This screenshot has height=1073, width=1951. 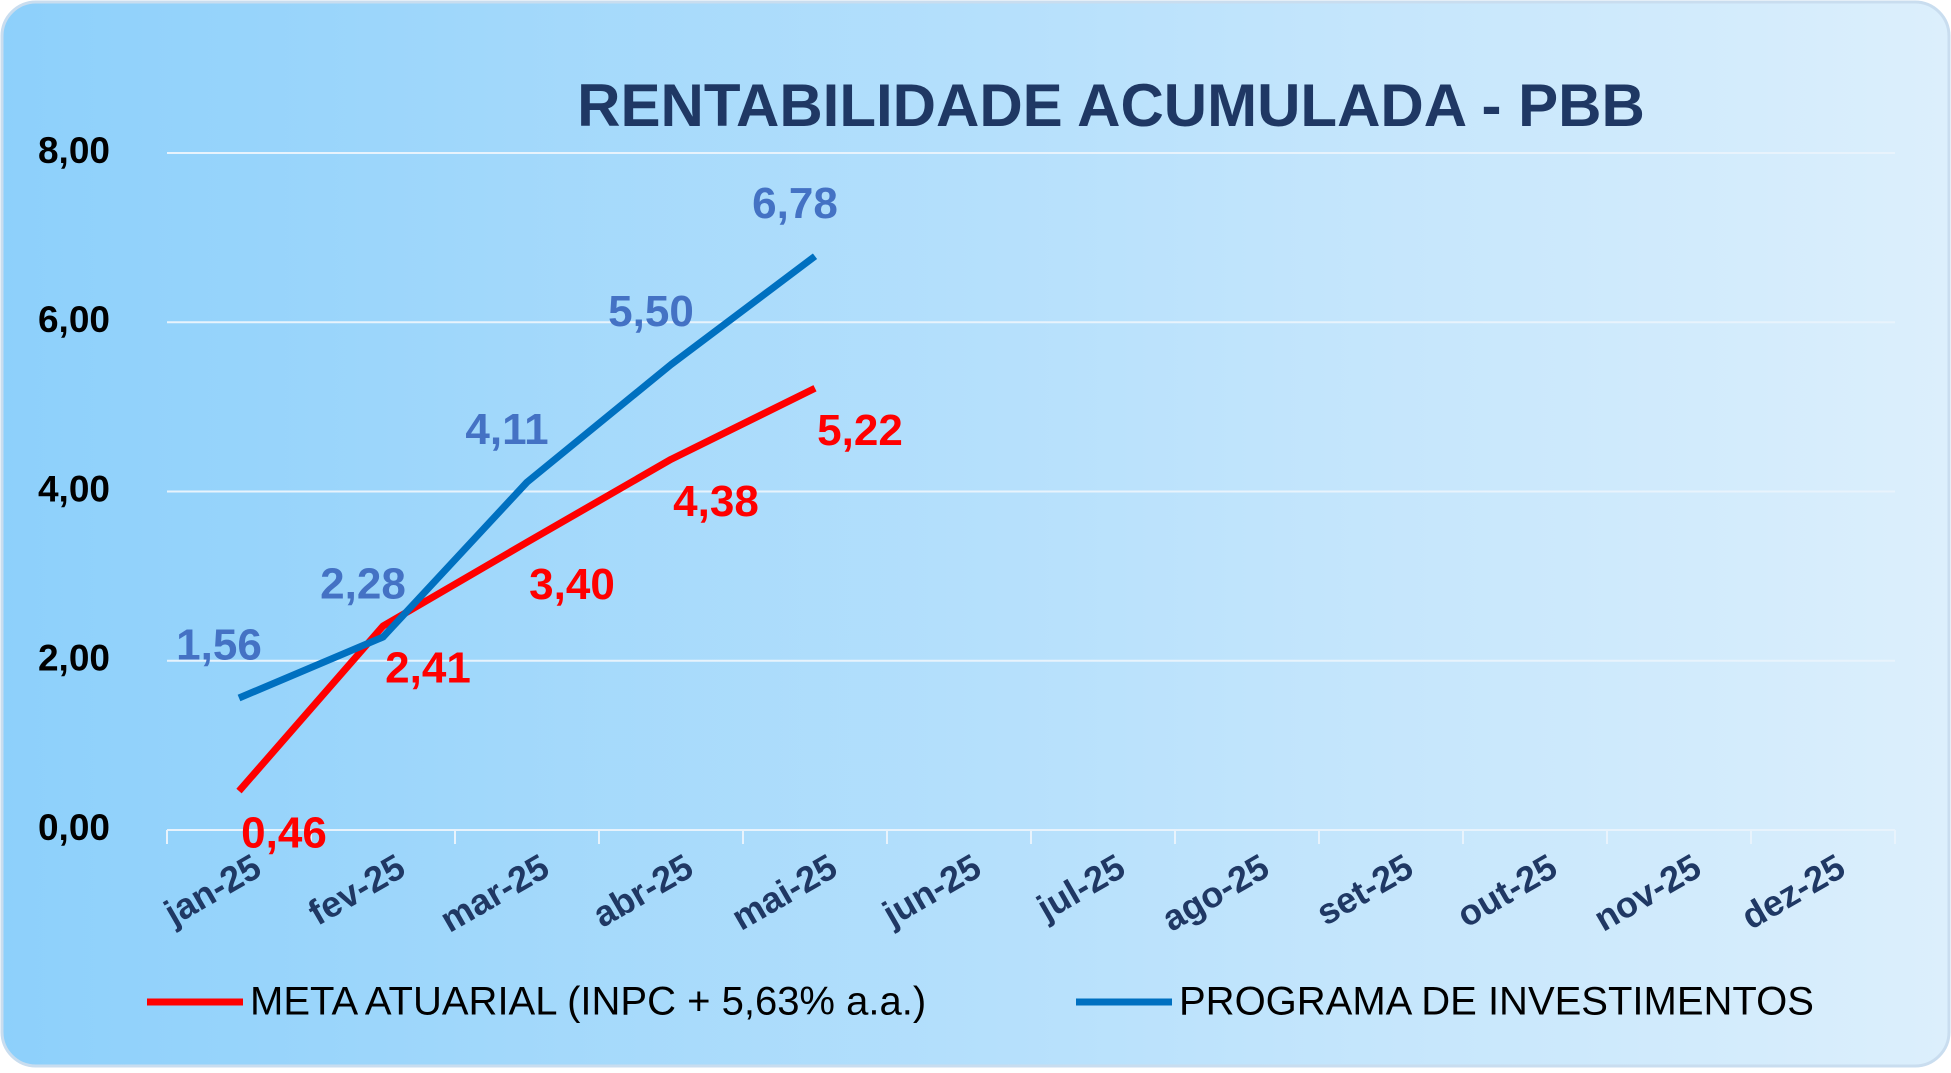 What do you see at coordinates (795, 203) in the screenshot?
I see `data-label: 6,78` at bounding box center [795, 203].